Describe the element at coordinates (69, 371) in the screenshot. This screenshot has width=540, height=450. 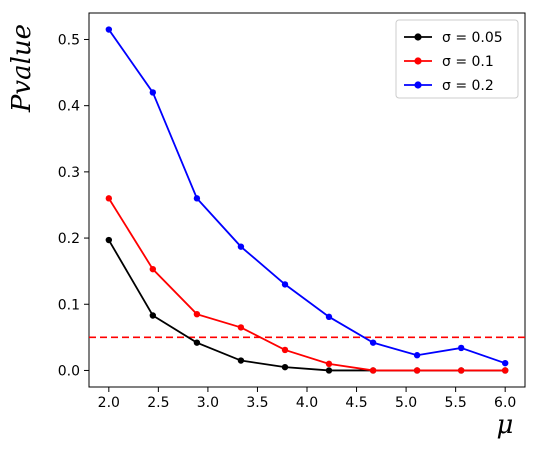
I see `y-tick-label: 0.0` at that location.